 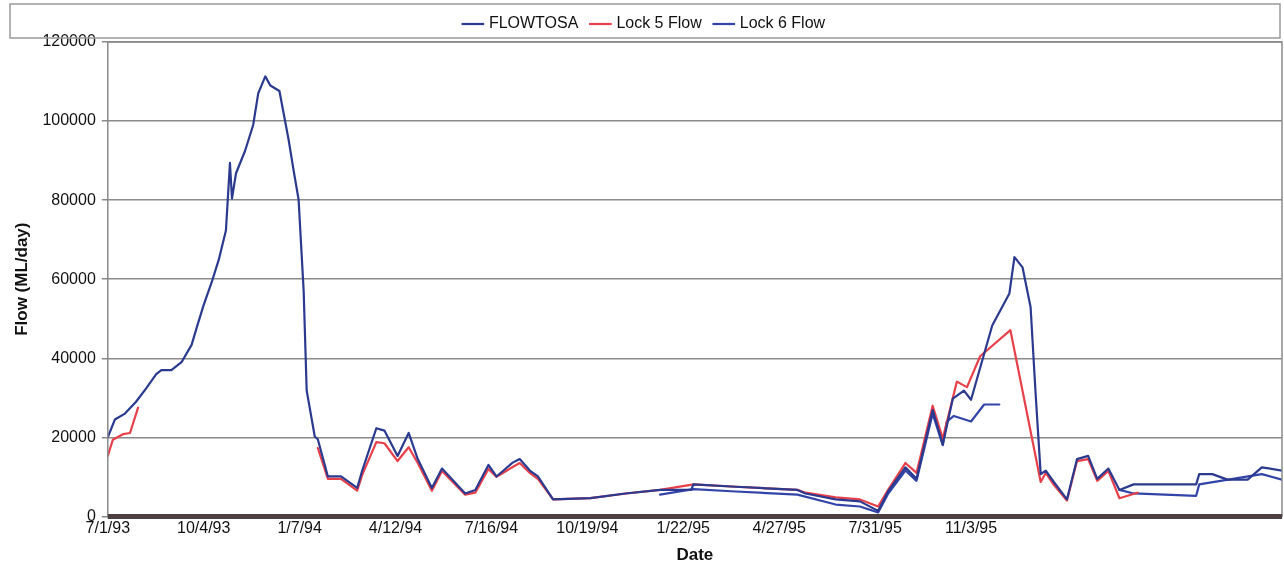 I want to click on y-tick-label: 100000, so click(x=69, y=120).